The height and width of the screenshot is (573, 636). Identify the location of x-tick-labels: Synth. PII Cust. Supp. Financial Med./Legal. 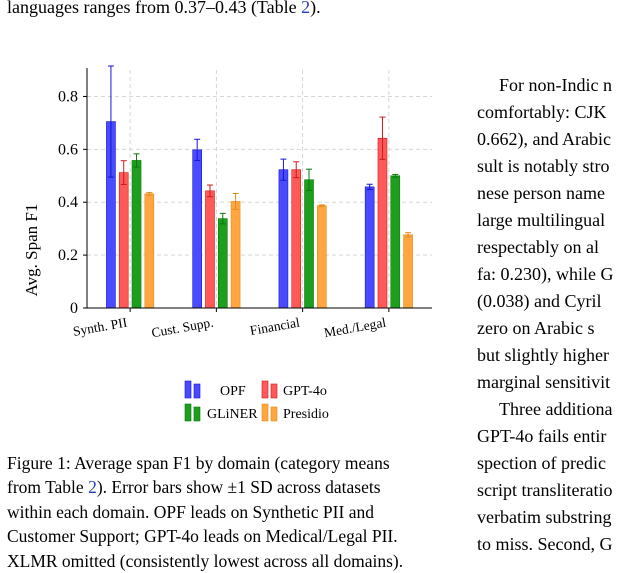
(231, 324).